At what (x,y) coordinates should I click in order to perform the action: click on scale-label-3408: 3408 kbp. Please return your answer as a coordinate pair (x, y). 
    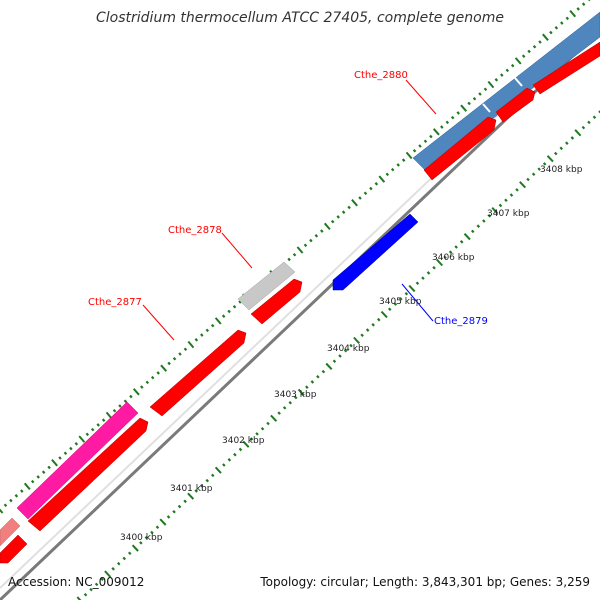
    Looking at the image, I should click on (561, 170).